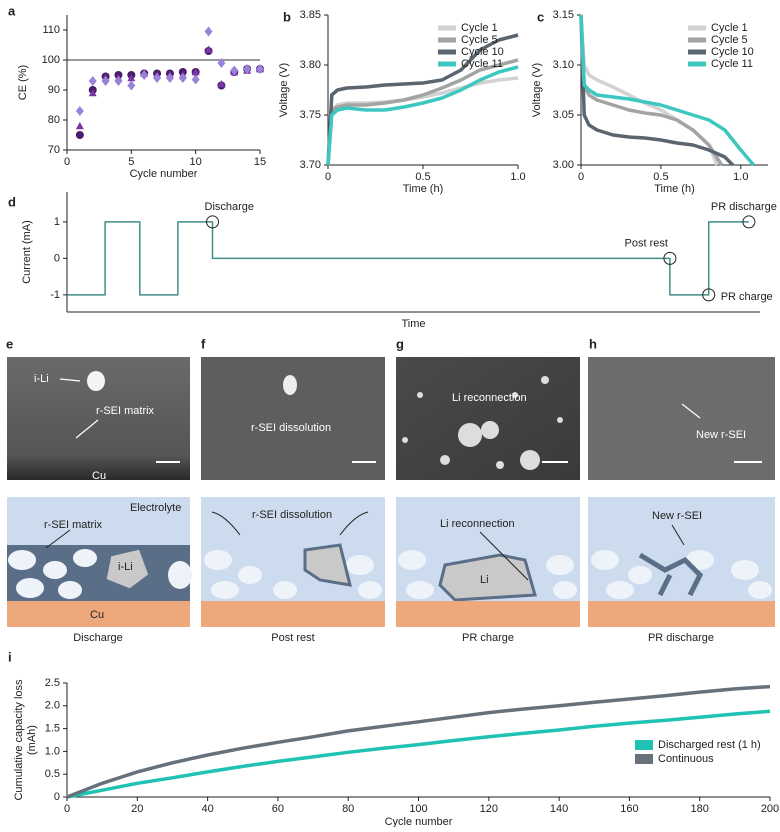 Image resolution: width=780 pixels, height=832 pixels. What do you see at coordinates (27, 252) in the screenshot?
I see `y-axis-label: Current (mA)` at bounding box center [27, 252].